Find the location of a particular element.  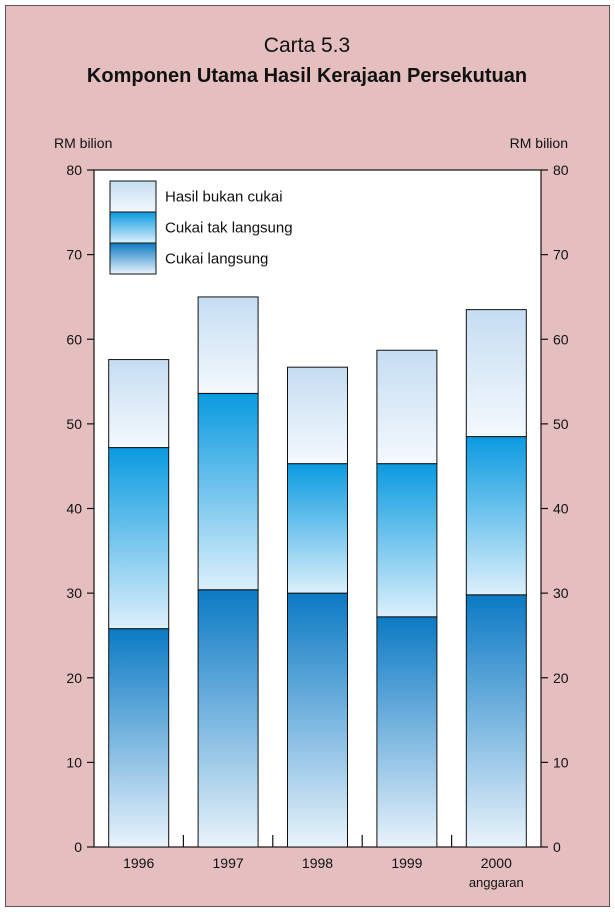

y-tick-label-left: 20 is located at coordinates (74, 678).